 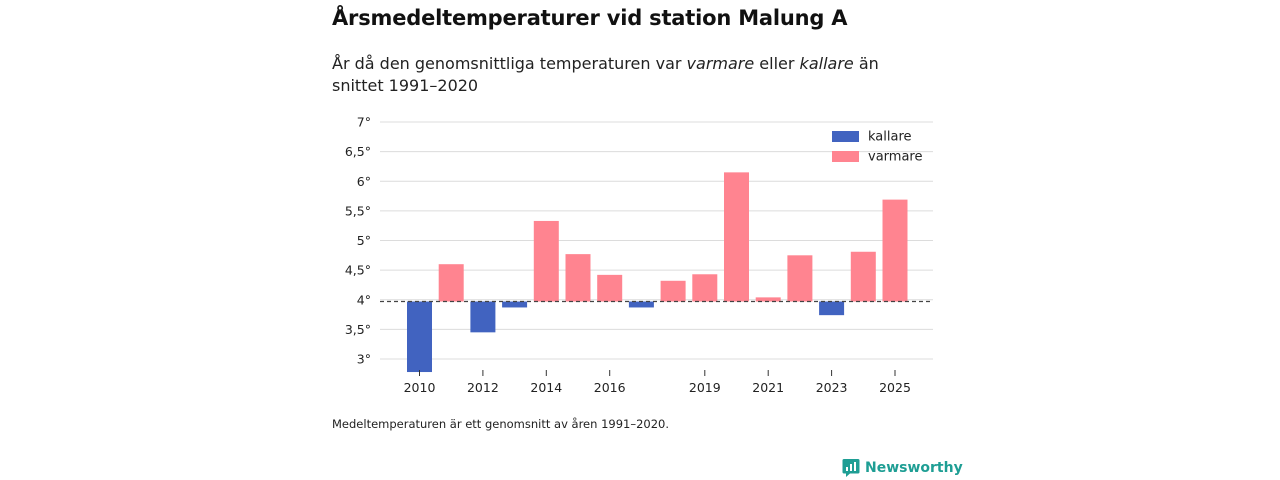 What do you see at coordinates (358, 151) in the screenshot?
I see `y-tick-label: 6,5°` at bounding box center [358, 151].